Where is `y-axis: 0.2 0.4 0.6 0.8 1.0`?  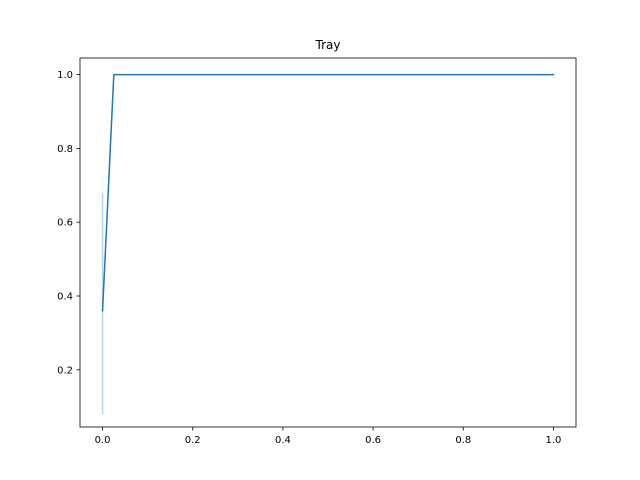 y-axis: 0.2 0.4 0.6 0.8 1.0 is located at coordinates (68, 223).